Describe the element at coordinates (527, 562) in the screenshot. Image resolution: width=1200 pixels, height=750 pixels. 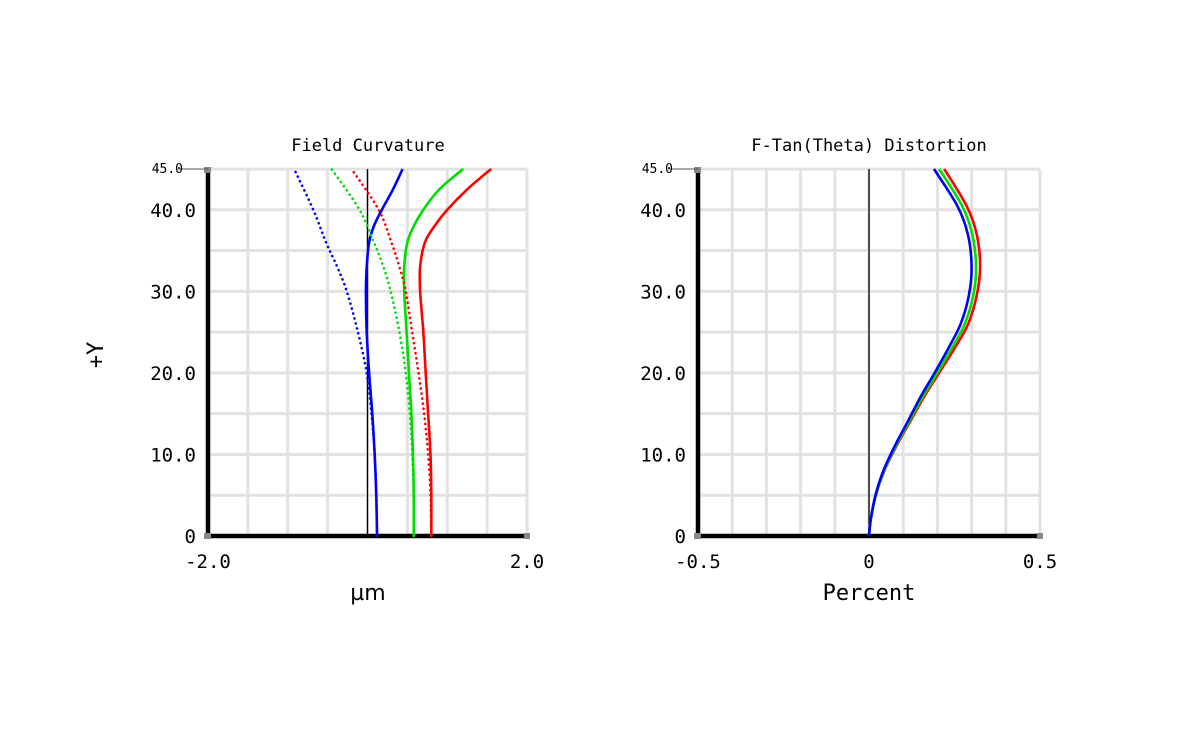
I see `x-tick-label: 2.0` at that location.